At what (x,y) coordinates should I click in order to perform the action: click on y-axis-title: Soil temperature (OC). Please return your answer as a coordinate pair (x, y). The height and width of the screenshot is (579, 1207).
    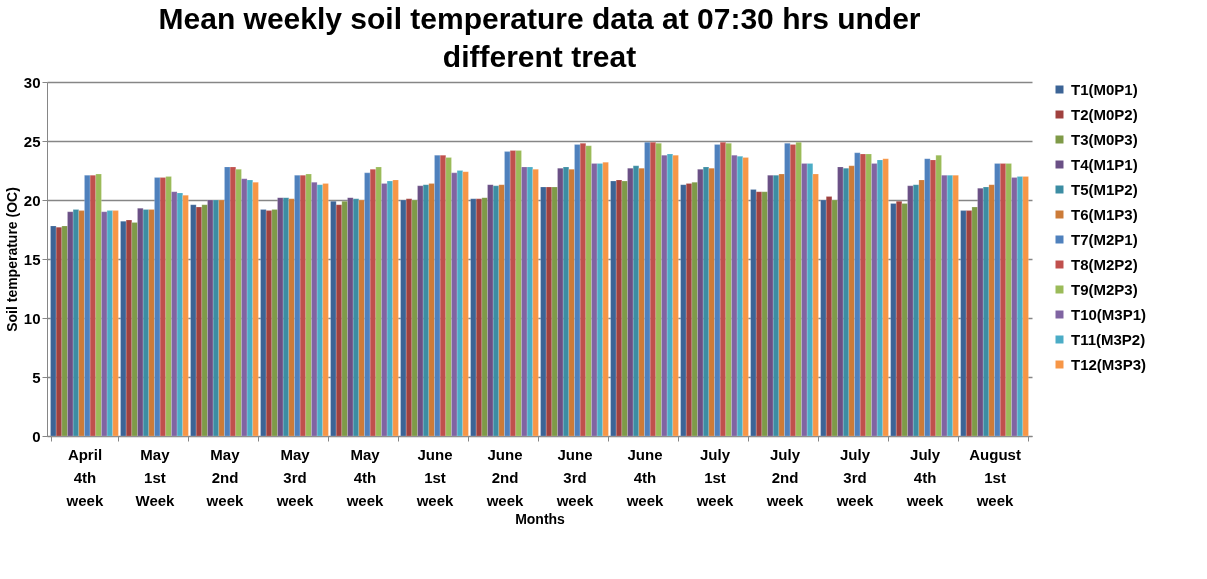
    Looking at the image, I should click on (11, 259).